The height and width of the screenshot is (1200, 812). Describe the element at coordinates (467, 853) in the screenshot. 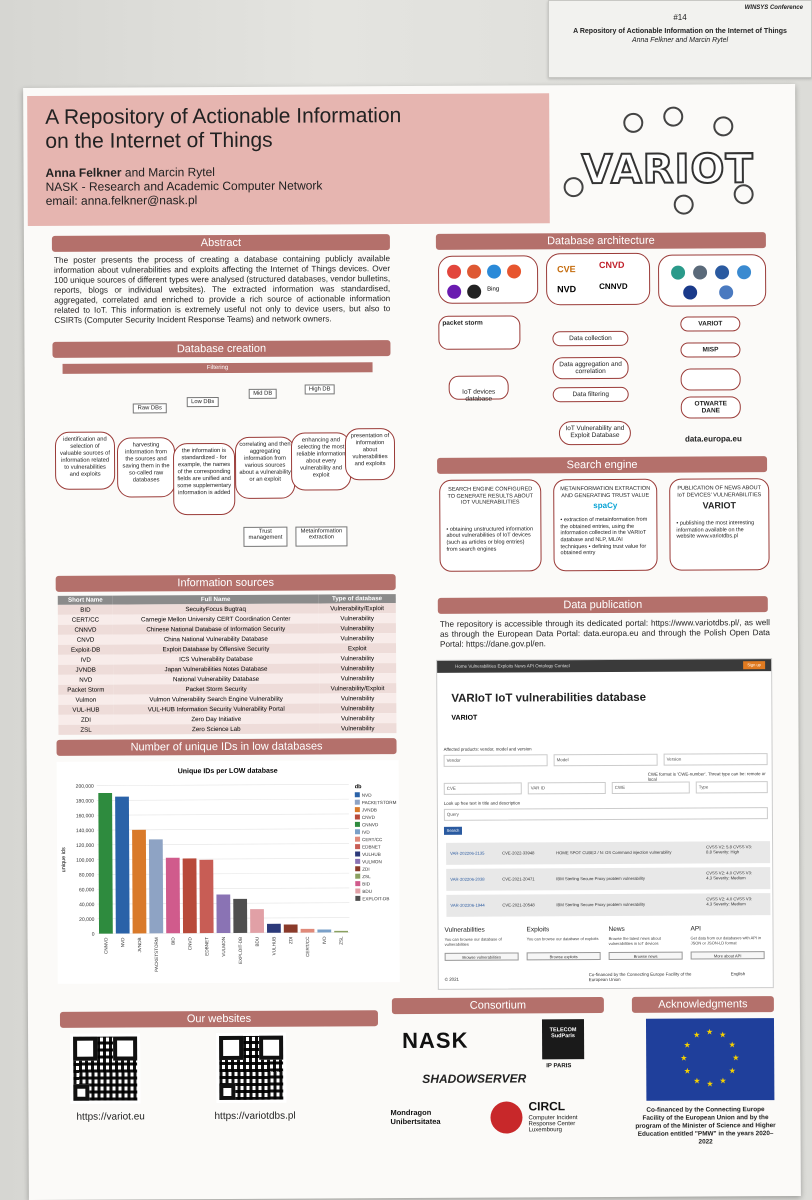

I see `result-id: VAR-202206-2135` at that location.